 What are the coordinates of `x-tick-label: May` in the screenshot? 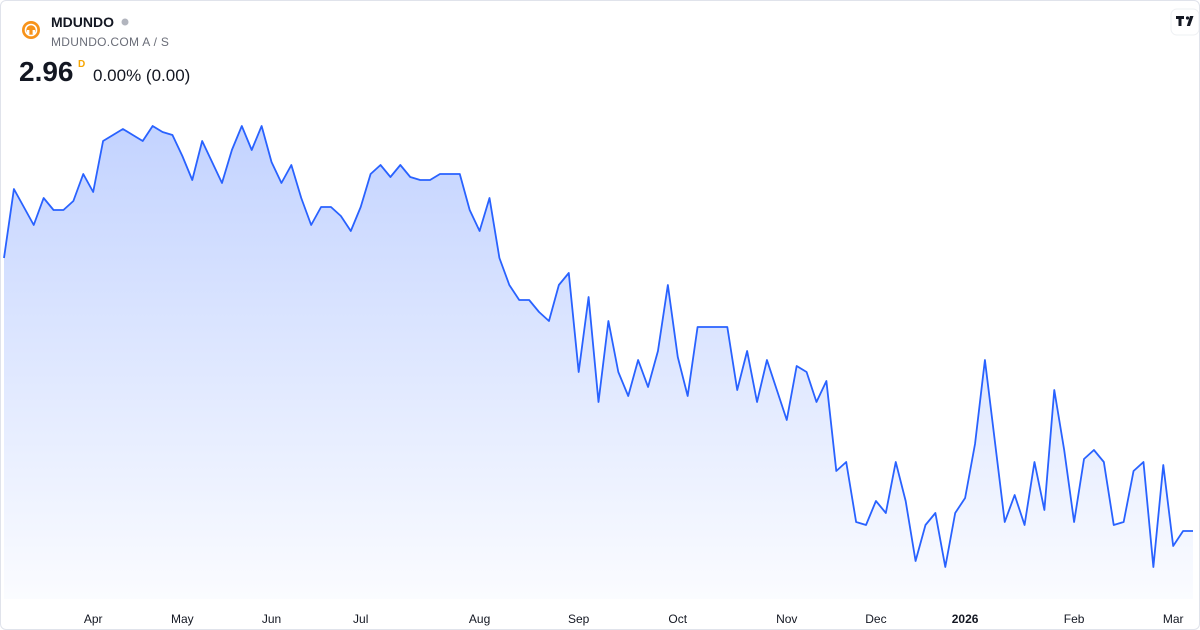 It's located at (182, 619).